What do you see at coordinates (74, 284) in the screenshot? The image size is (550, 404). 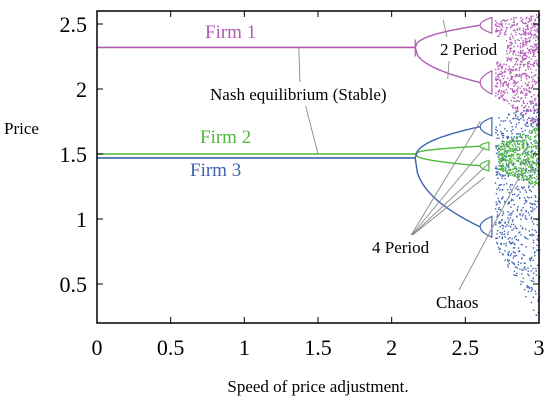 I see `y-tick-label: 0.5` at bounding box center [74, 284].